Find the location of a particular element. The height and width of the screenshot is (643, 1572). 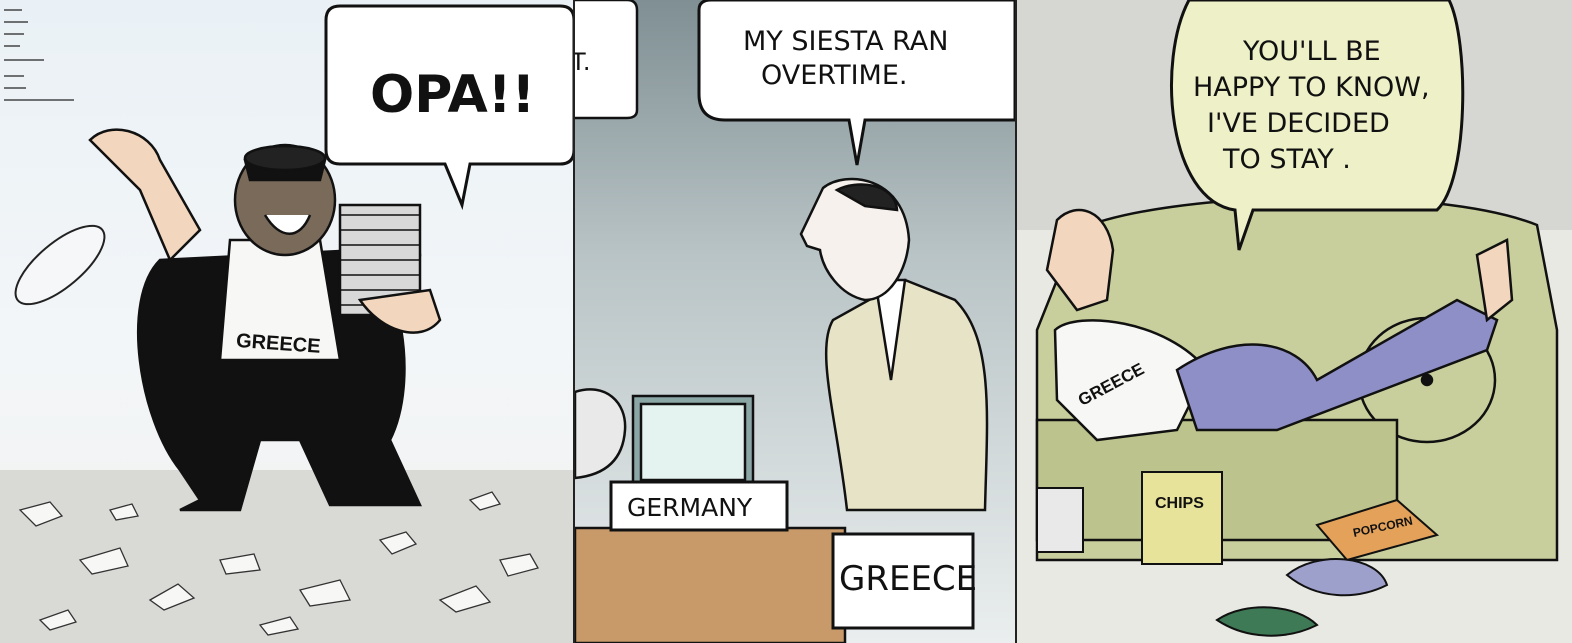

bubble-text-stay-4: TO STAY . is located at coordinates (1286, 159).